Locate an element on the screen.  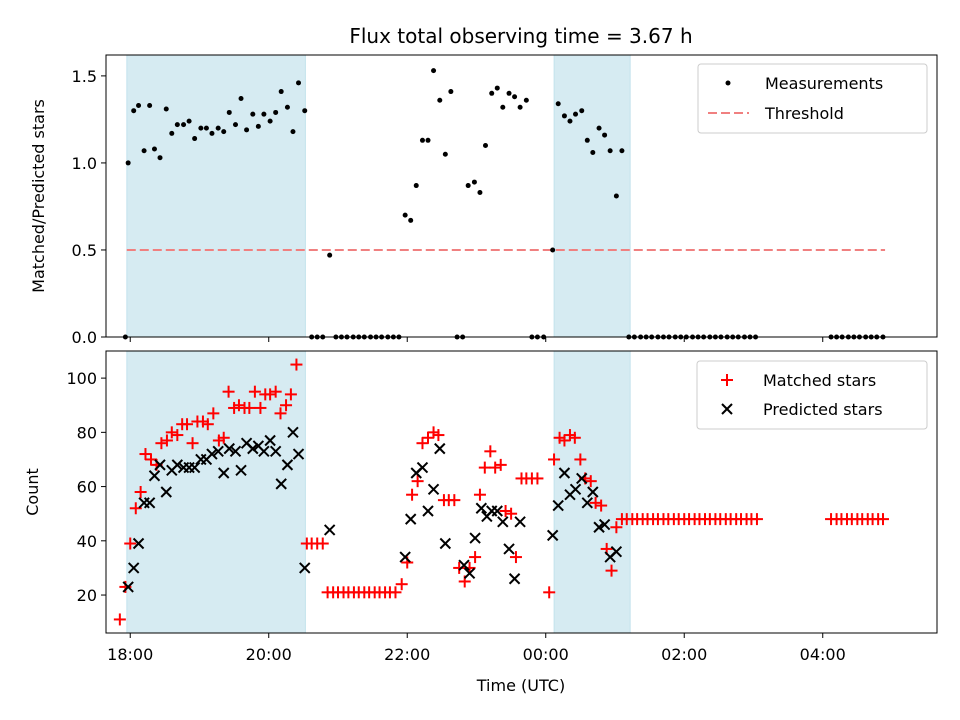
bottom-legend-box is located at coordinates (812, 395).